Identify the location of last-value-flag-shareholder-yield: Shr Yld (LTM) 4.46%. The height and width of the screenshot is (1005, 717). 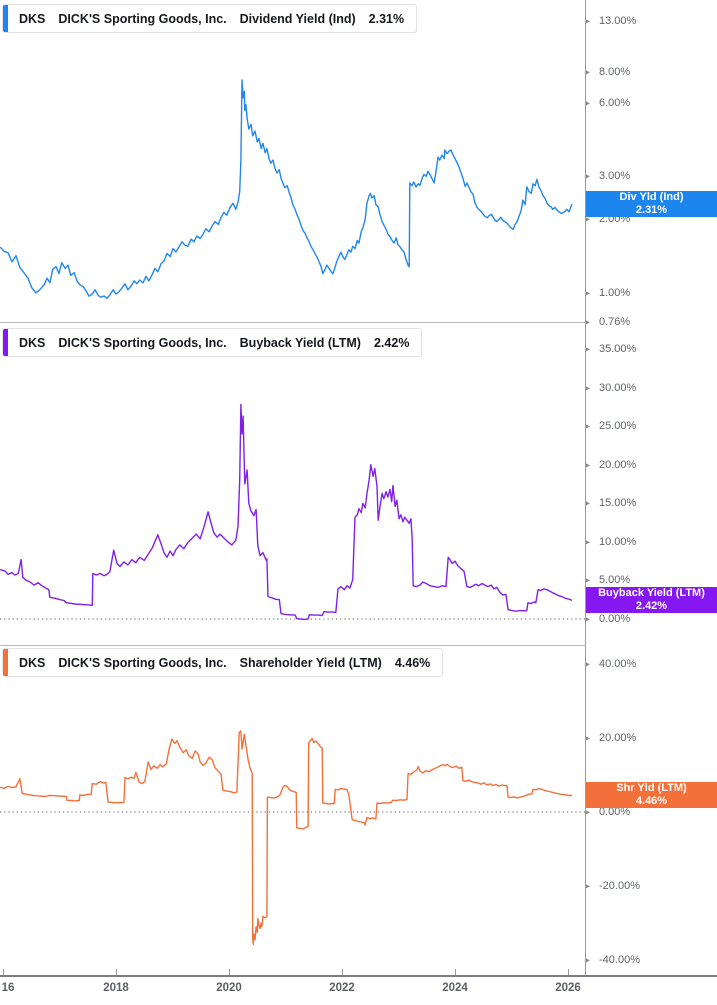
(651, 795).